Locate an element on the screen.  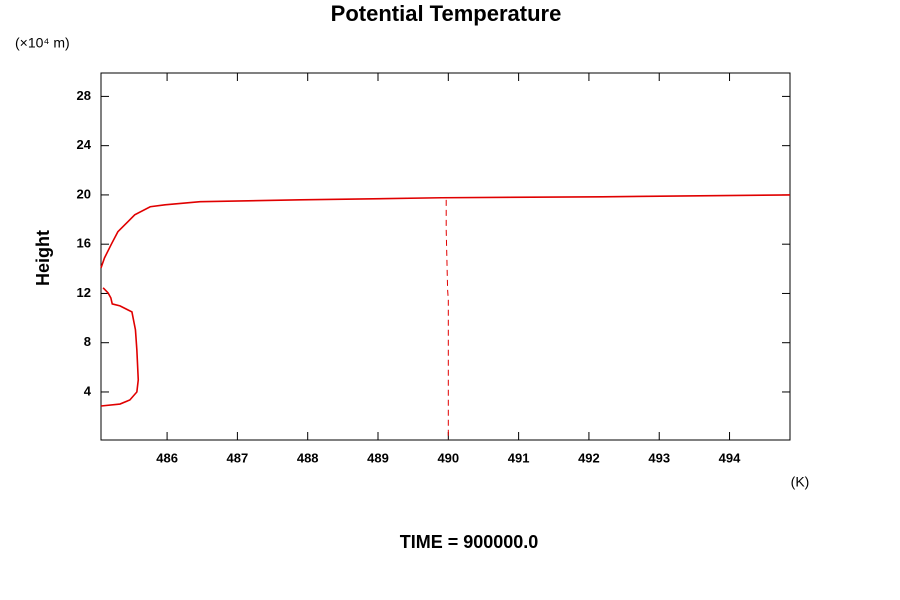
x-tick-label: 487 is located at coordinates (238, 457).